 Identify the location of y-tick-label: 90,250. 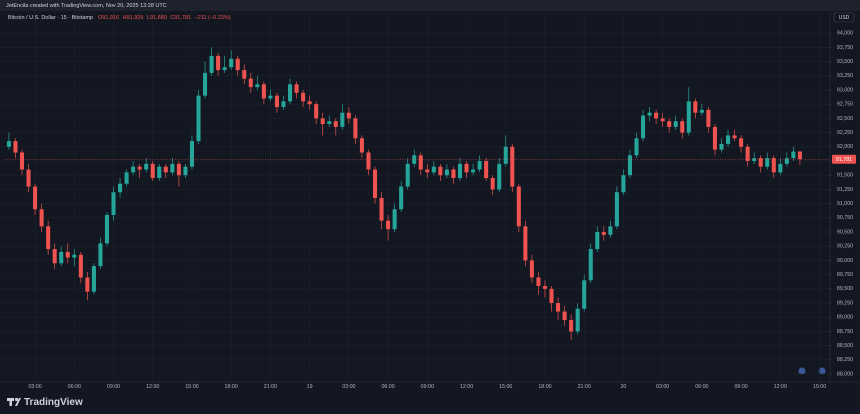
(845, 247).